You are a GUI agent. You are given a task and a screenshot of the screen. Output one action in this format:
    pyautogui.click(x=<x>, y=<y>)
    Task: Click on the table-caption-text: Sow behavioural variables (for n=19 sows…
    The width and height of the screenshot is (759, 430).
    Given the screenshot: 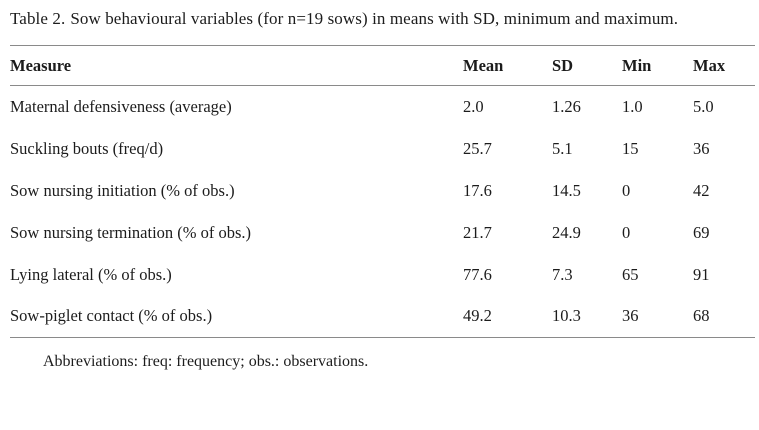 What is the action you would take?
    pyautogui.click(x=374, y=18)
    